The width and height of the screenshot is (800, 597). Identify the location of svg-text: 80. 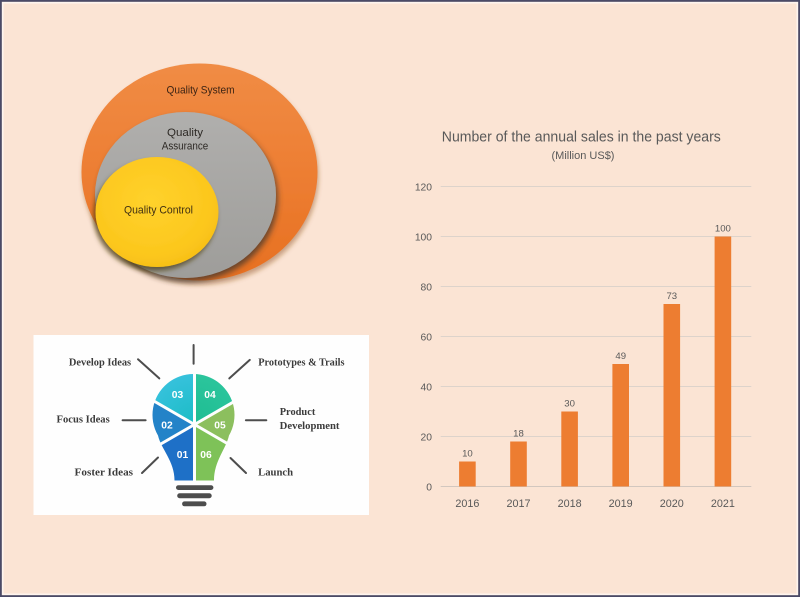
(427, 287).